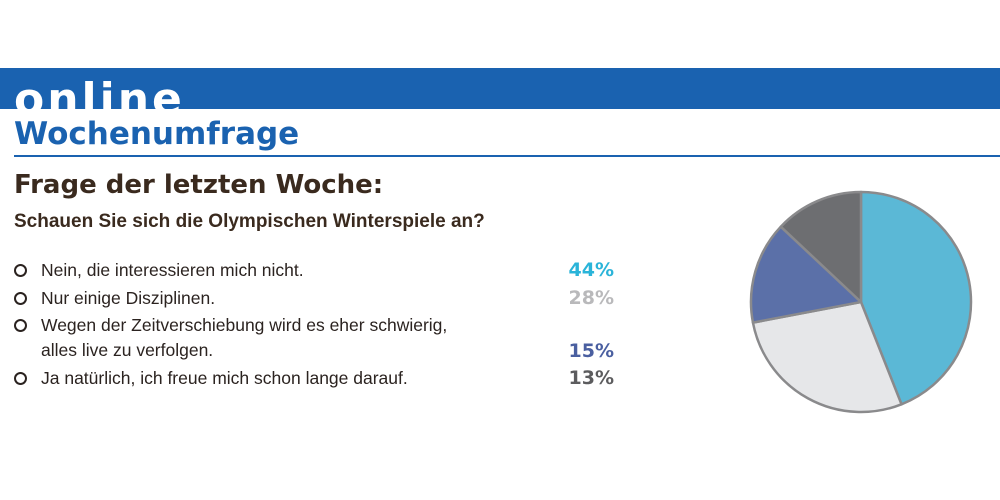 This screenshot has height=500, width=1000. Describe the element at coordinates (319, 298) in the screenshot. I see `poll-option: Nur einige Disziplinen. 28%` at that location.